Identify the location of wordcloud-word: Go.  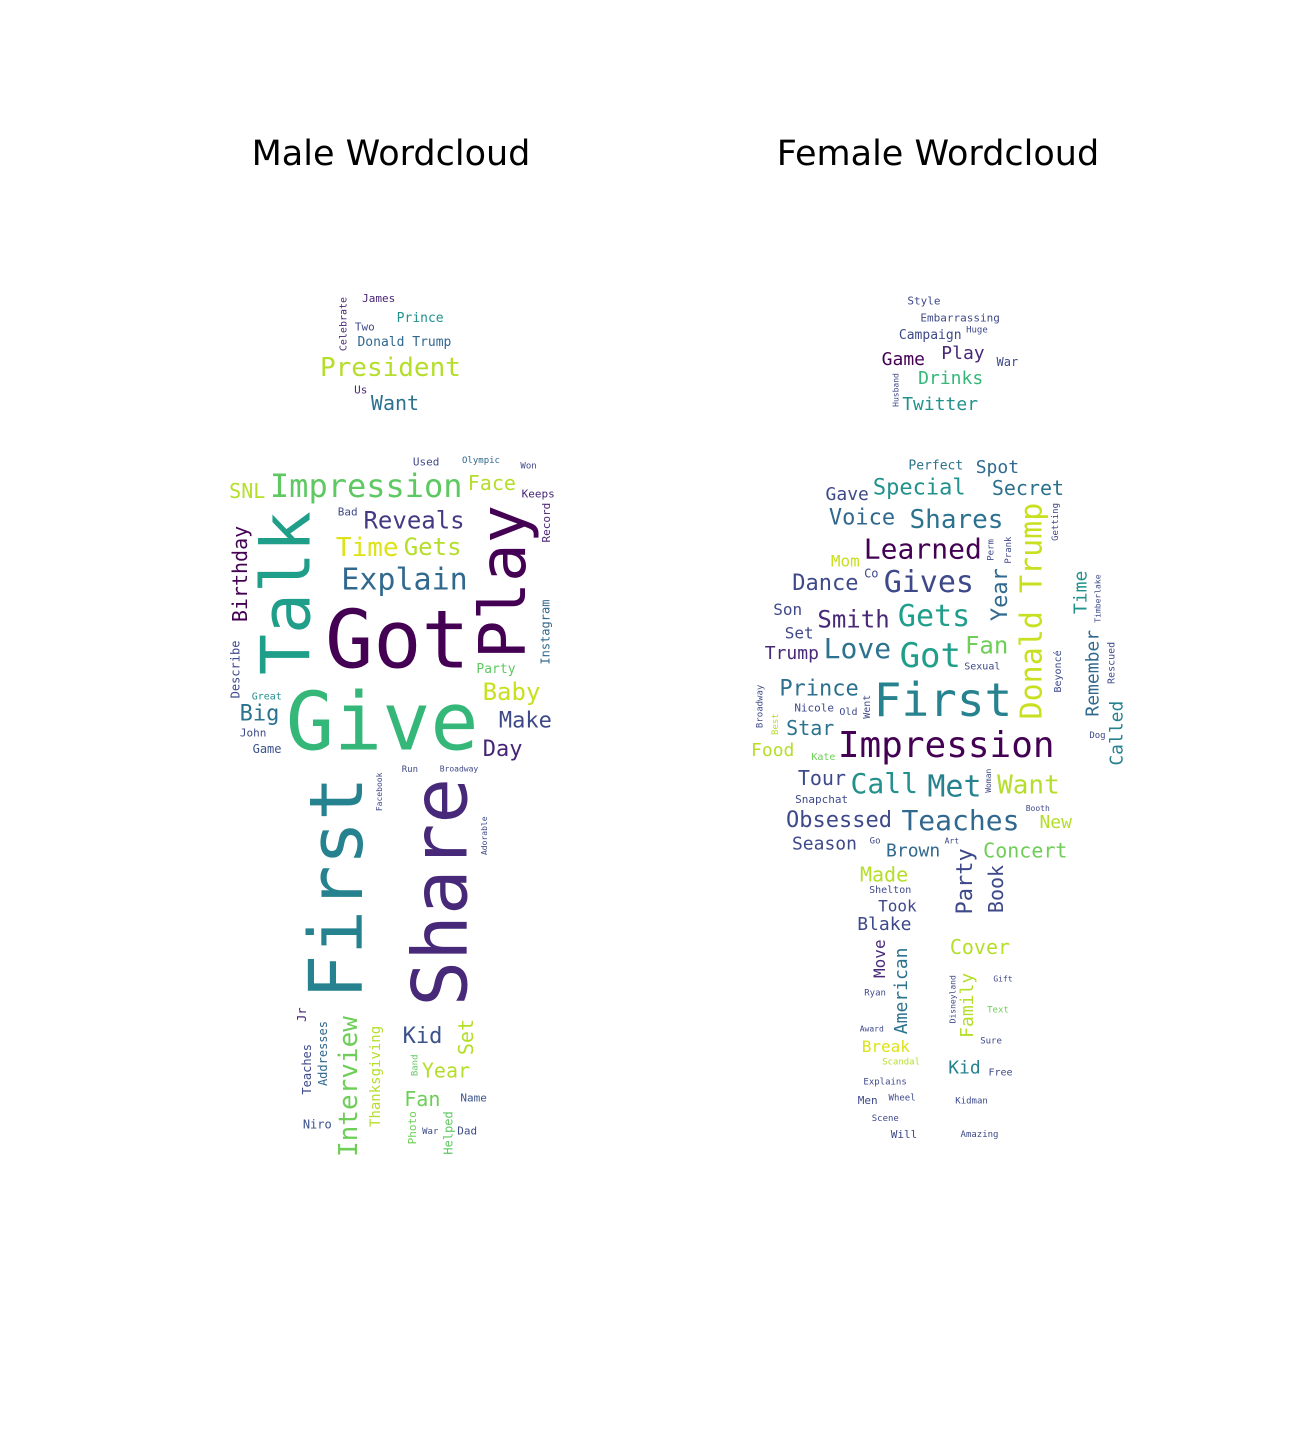
(875, 842).